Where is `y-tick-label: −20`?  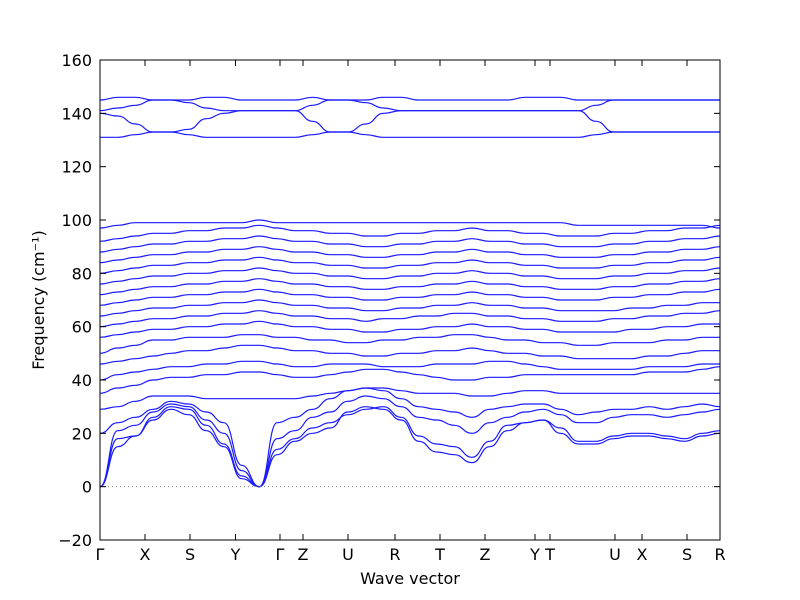
y-tick-label: −20 is located at coordinates (75, 540).